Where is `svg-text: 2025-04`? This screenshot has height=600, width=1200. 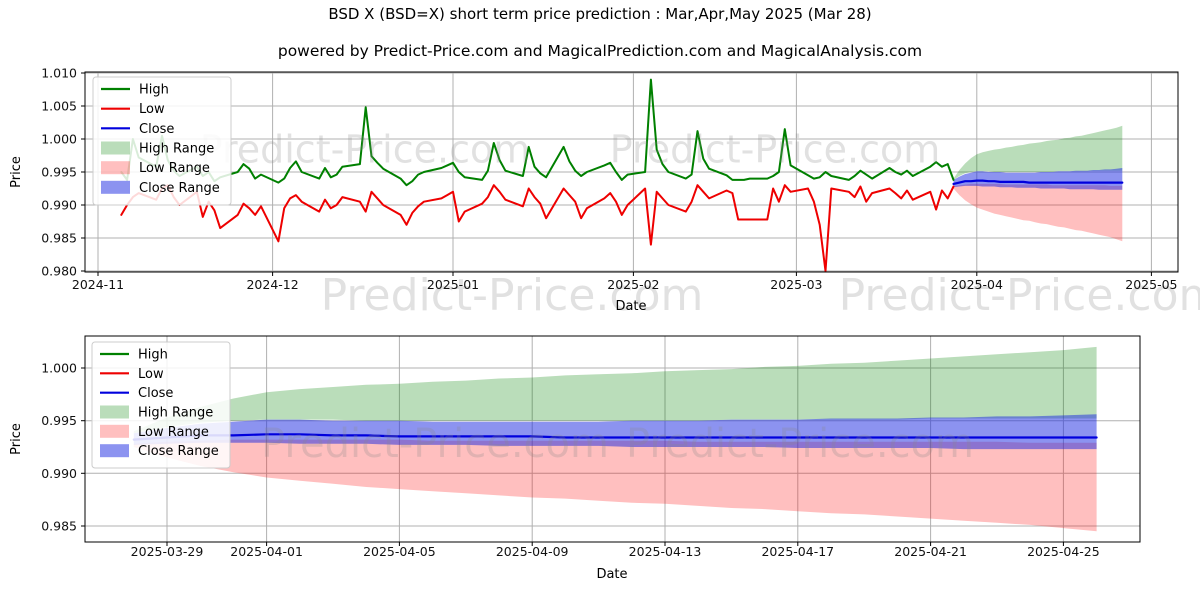 svg-text: 2025-04 is located at coordinates (977, 284).